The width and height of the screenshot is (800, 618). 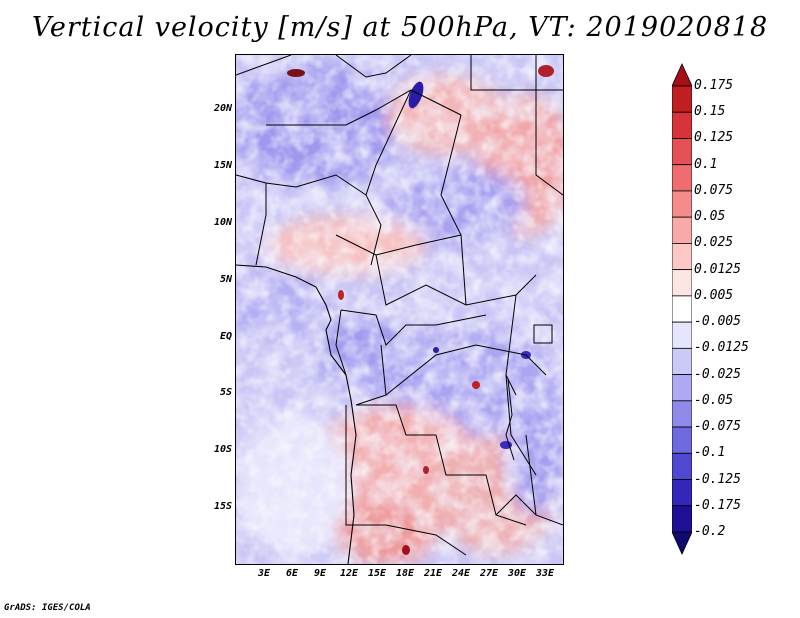 I want to click on colorbar-label: -0.05, so click(x=714, y=400).